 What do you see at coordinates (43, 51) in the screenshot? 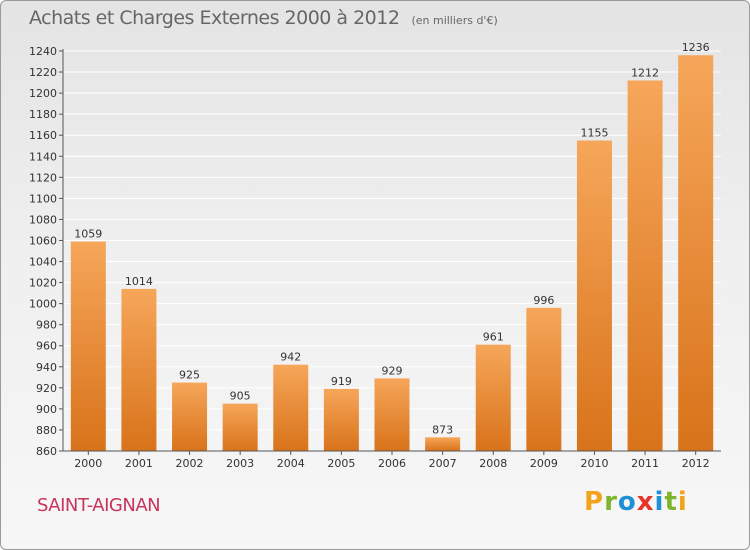
I see `y-tick-label: 1240` at bounding box center [43, 51].